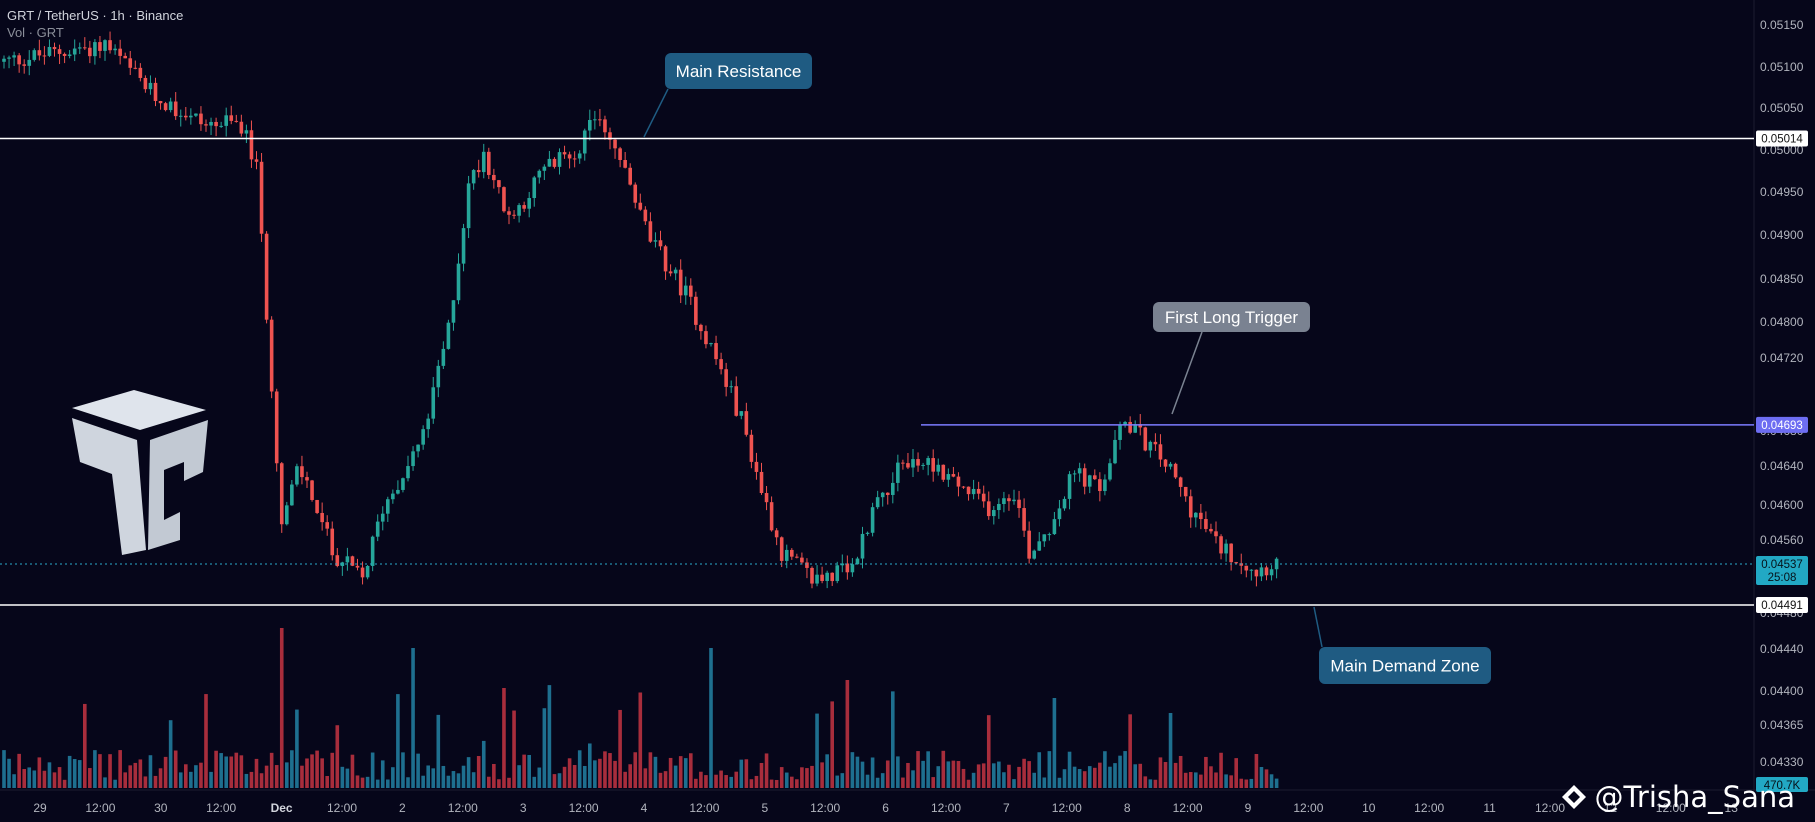  What do you see at coordinates (1782, 725) in the screenshot?
I see `price-tick-label: 0.04365` at bounding box center [1782, 725].